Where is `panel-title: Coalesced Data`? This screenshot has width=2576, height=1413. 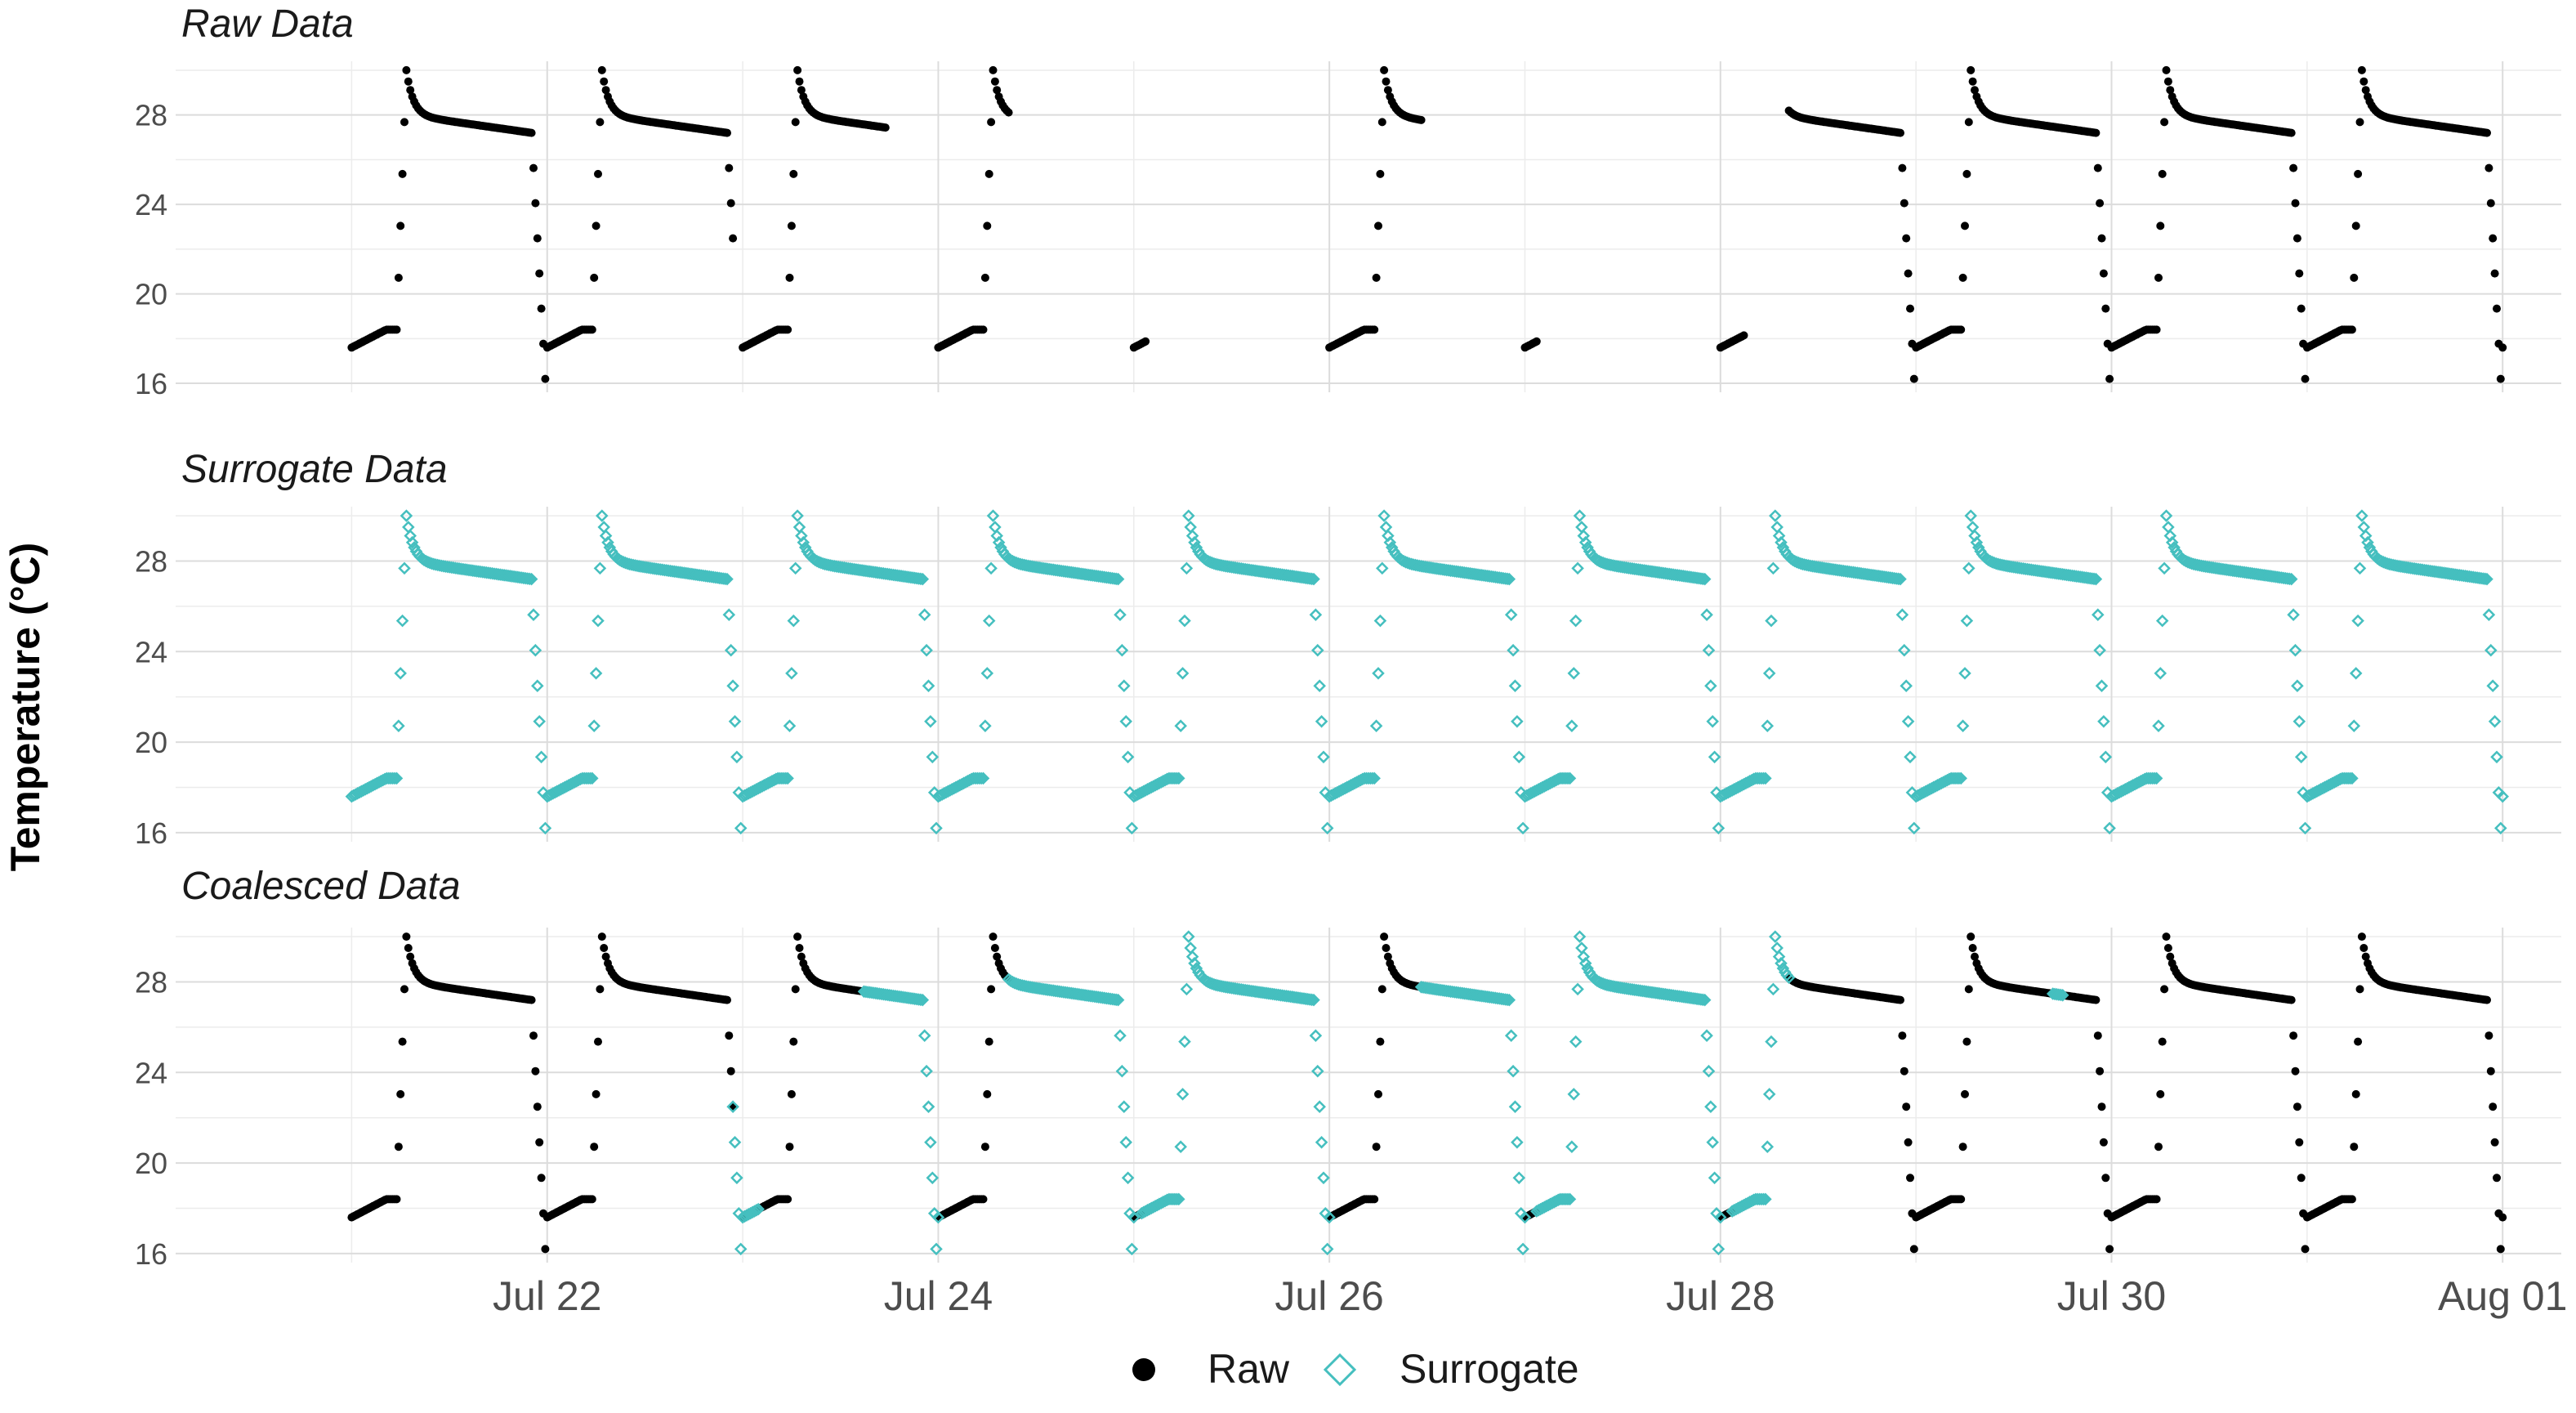 panel-title: Coalesced Data is located at coordinates (321, 886).